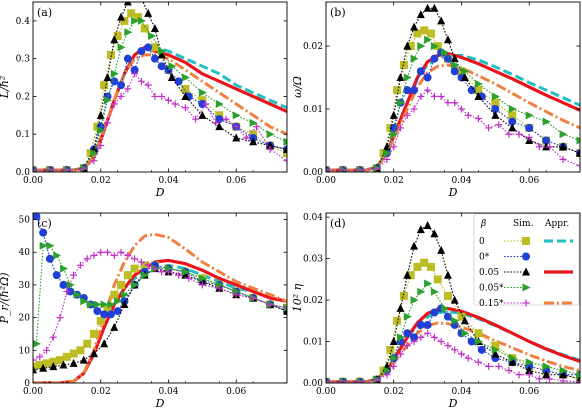  Describe the element at coordinates (526, 261) in the screenshot. I see `legend: β Sim. Appr. 0 0* 0.05 0.05* 0.15*` at that location.